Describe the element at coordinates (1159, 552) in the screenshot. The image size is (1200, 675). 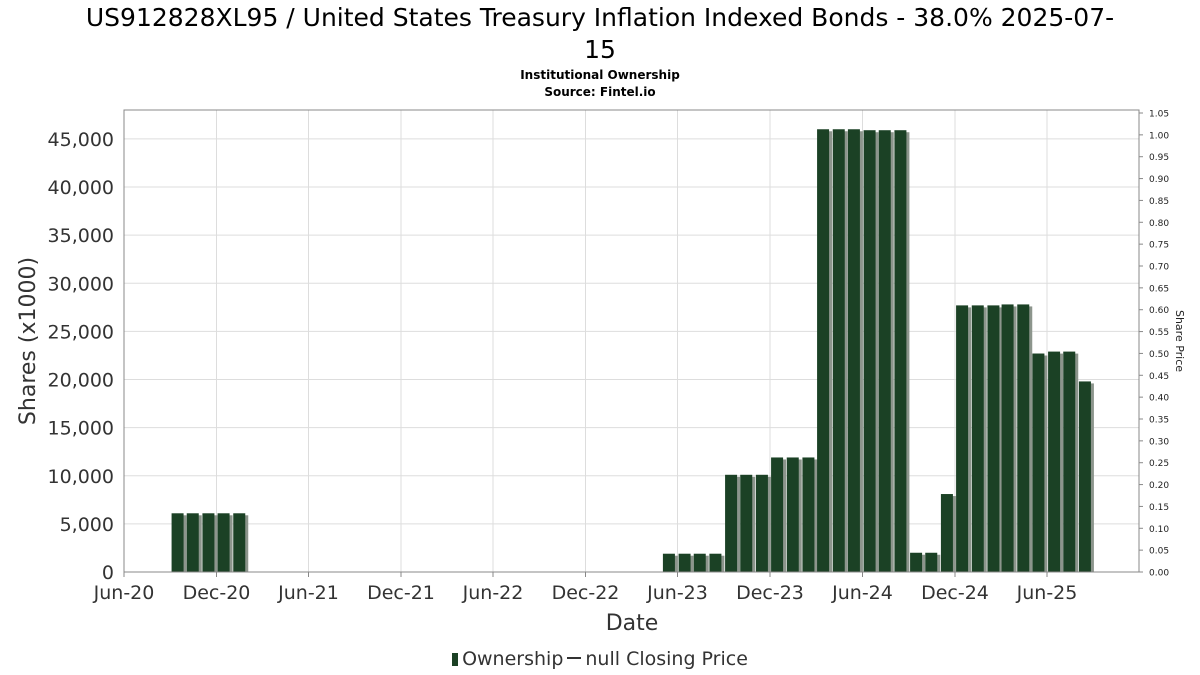
I see `y2-tick-label: 0.05` at that location.